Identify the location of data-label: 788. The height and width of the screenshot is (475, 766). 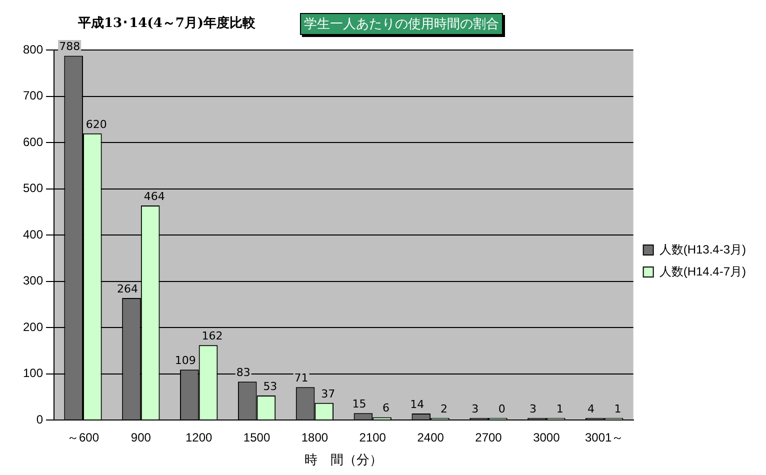
(69, 47).